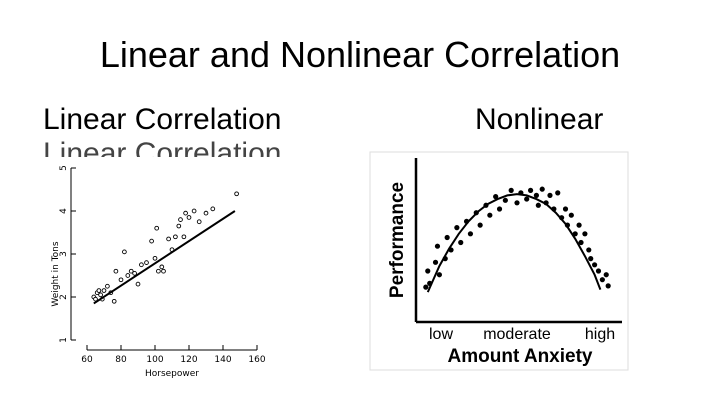  I want to click on nonlinear-curve, so click(514, 243).